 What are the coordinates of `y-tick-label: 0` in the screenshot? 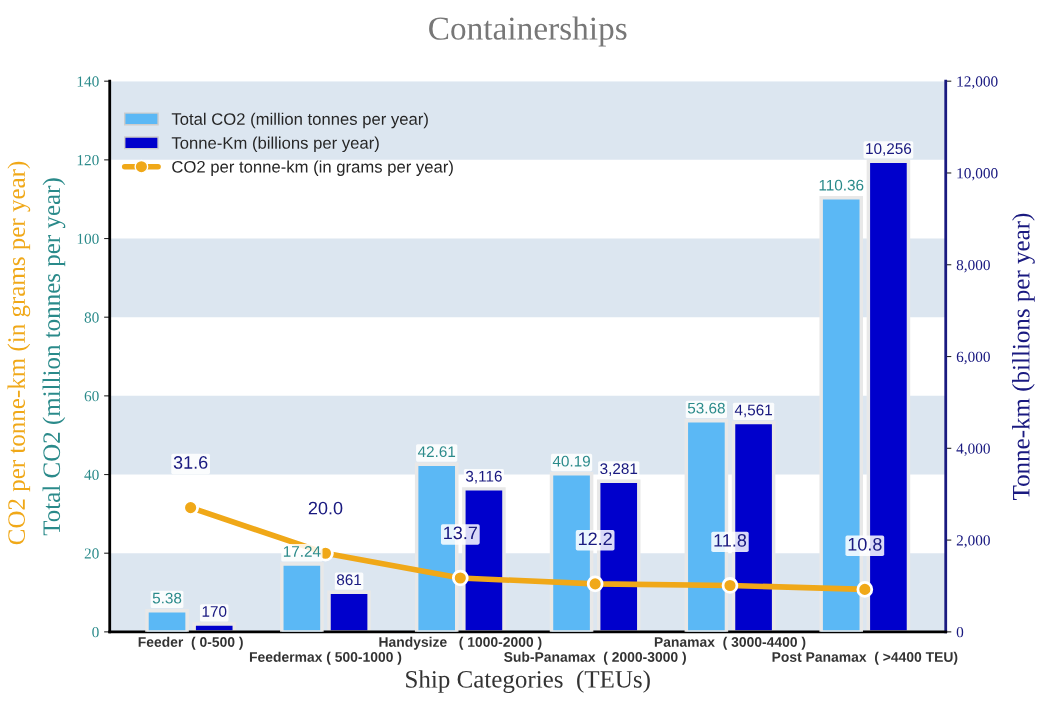 It's located at (95, 632).